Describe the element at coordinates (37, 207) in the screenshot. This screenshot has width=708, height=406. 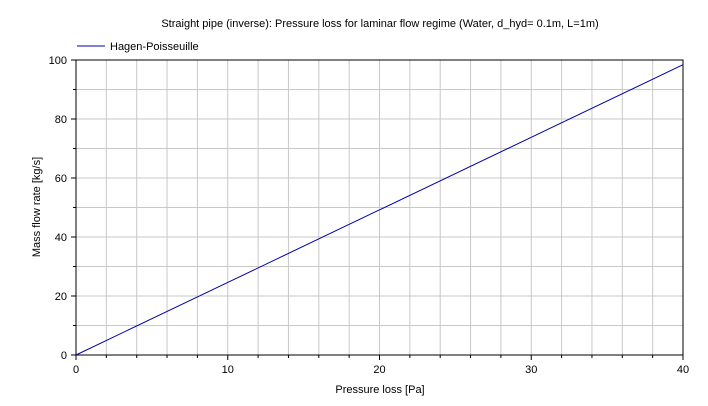
I see `y-axis-label: Mass flow rate [kg/s]` at that location.